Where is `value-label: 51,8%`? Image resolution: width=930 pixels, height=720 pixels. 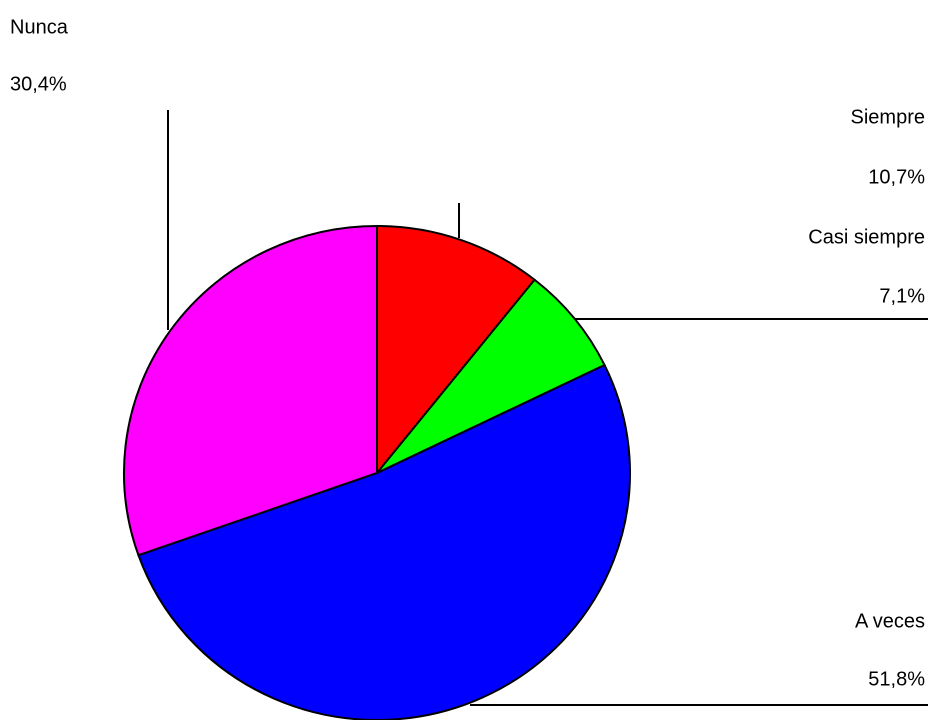
value-label: 51,8% is located at coordinates (896, 679).